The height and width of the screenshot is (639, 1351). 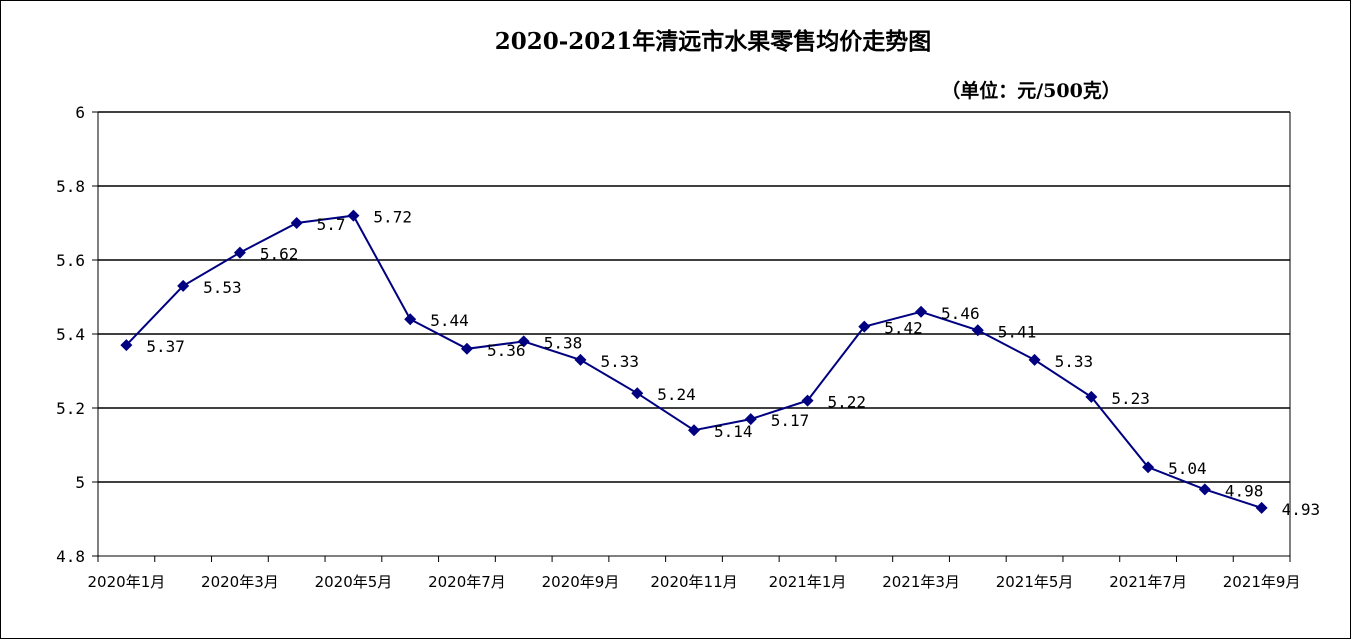 I want to click on data-label: 5.46, so click(x=960, y=313).